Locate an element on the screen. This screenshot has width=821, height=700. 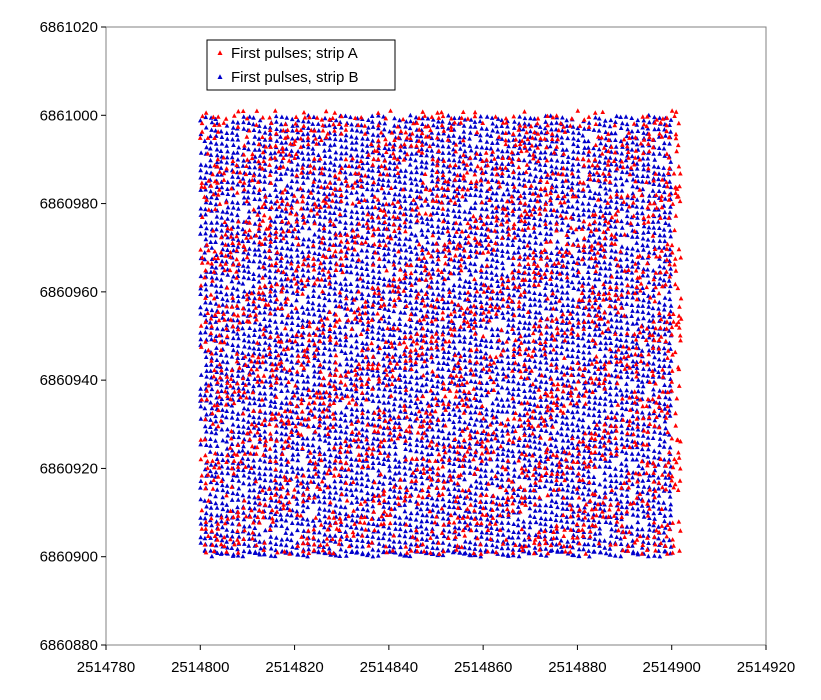
legend-box is located at coordinates (301, 65).